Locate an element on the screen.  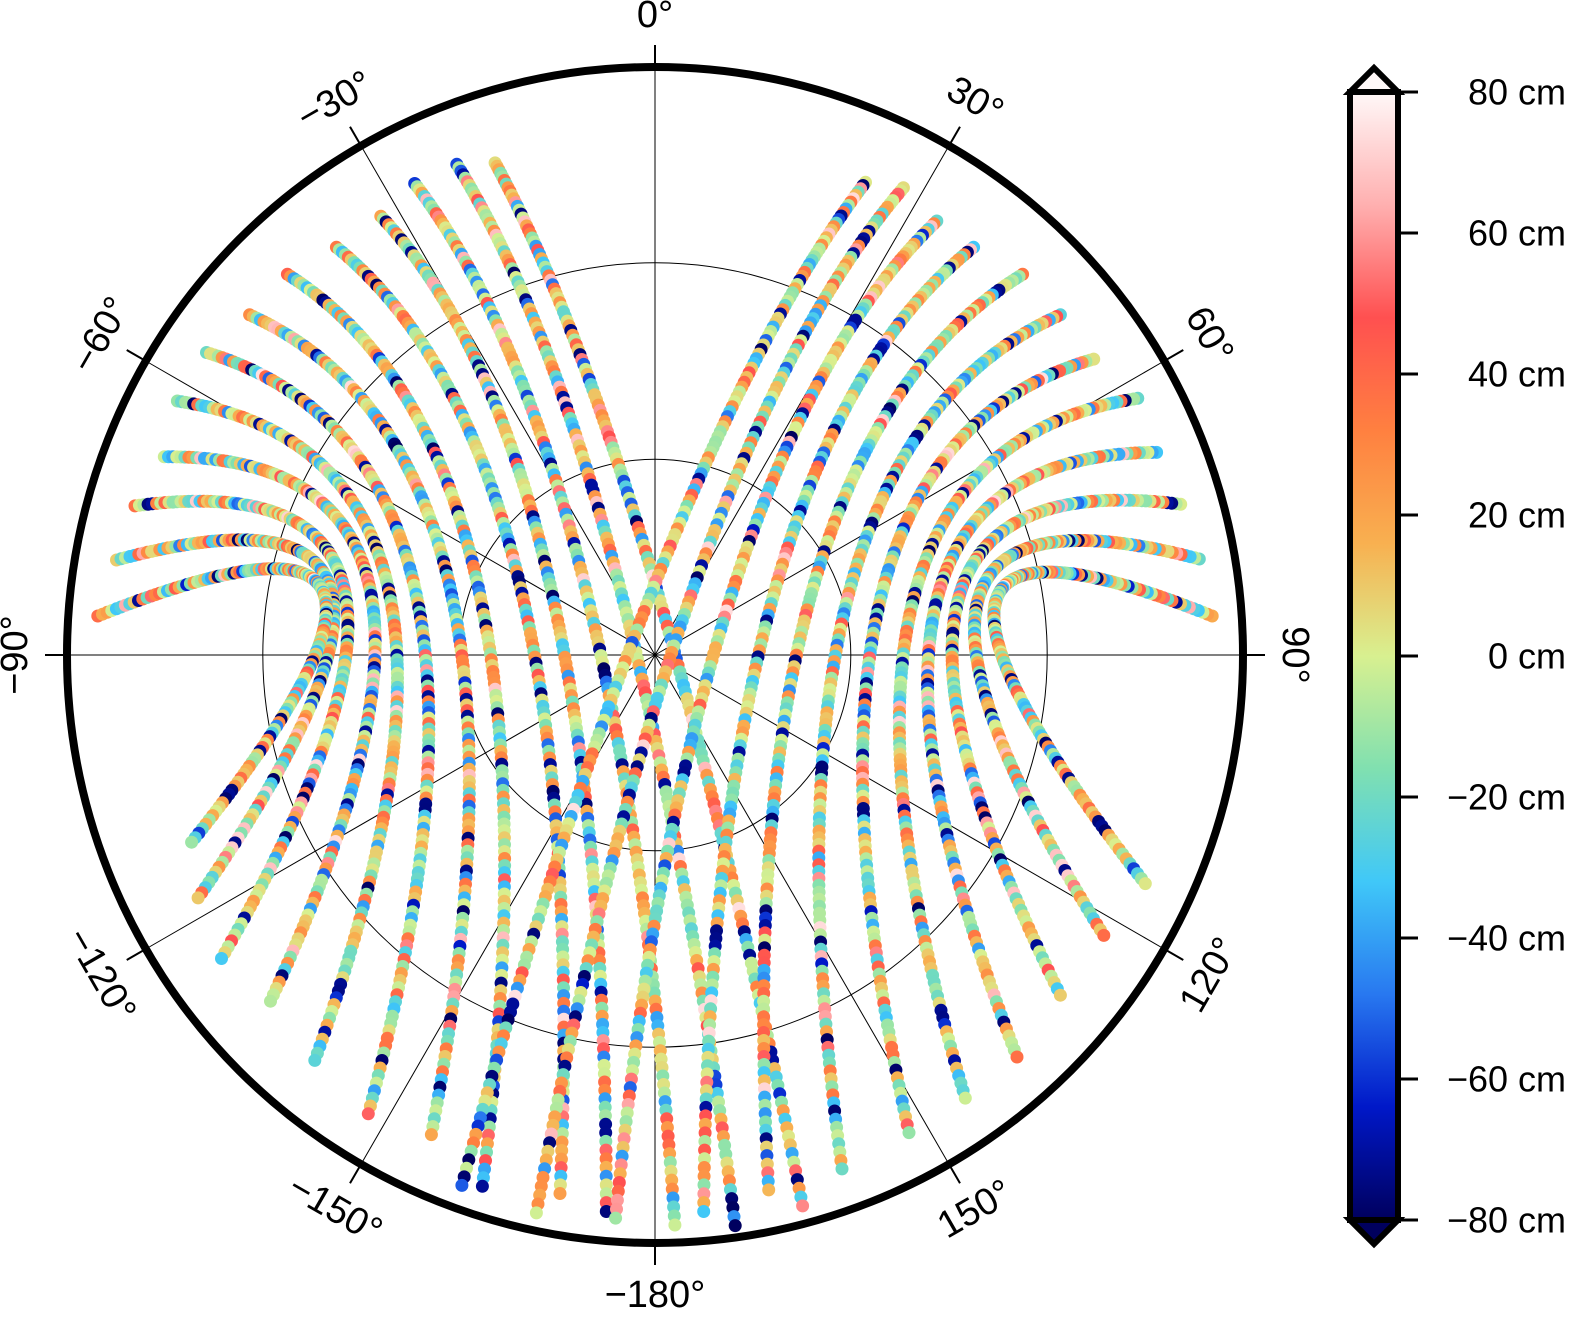
colorbar-tick-label: 40 cm is located at coordinates (1517, 374).